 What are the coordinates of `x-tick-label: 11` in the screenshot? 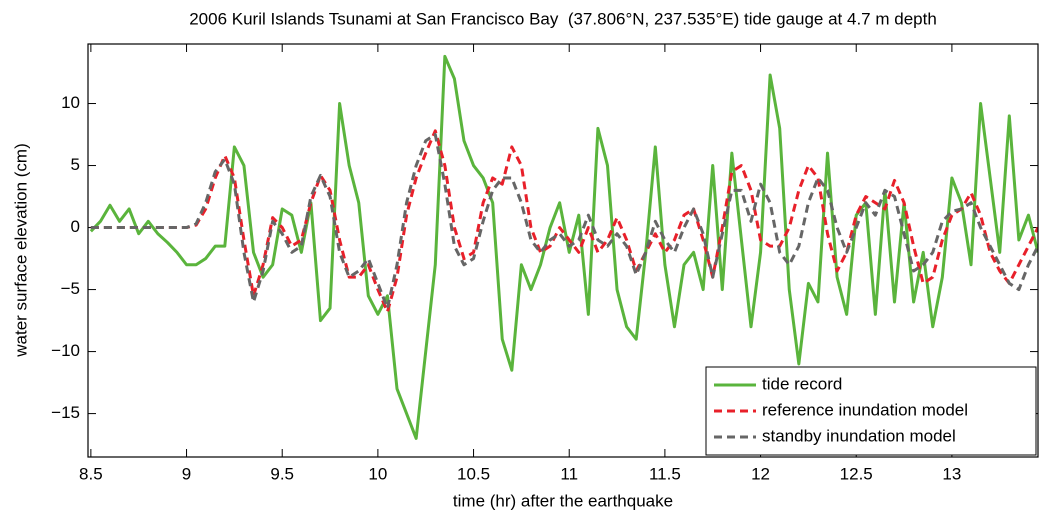 It's located at (569, 473).